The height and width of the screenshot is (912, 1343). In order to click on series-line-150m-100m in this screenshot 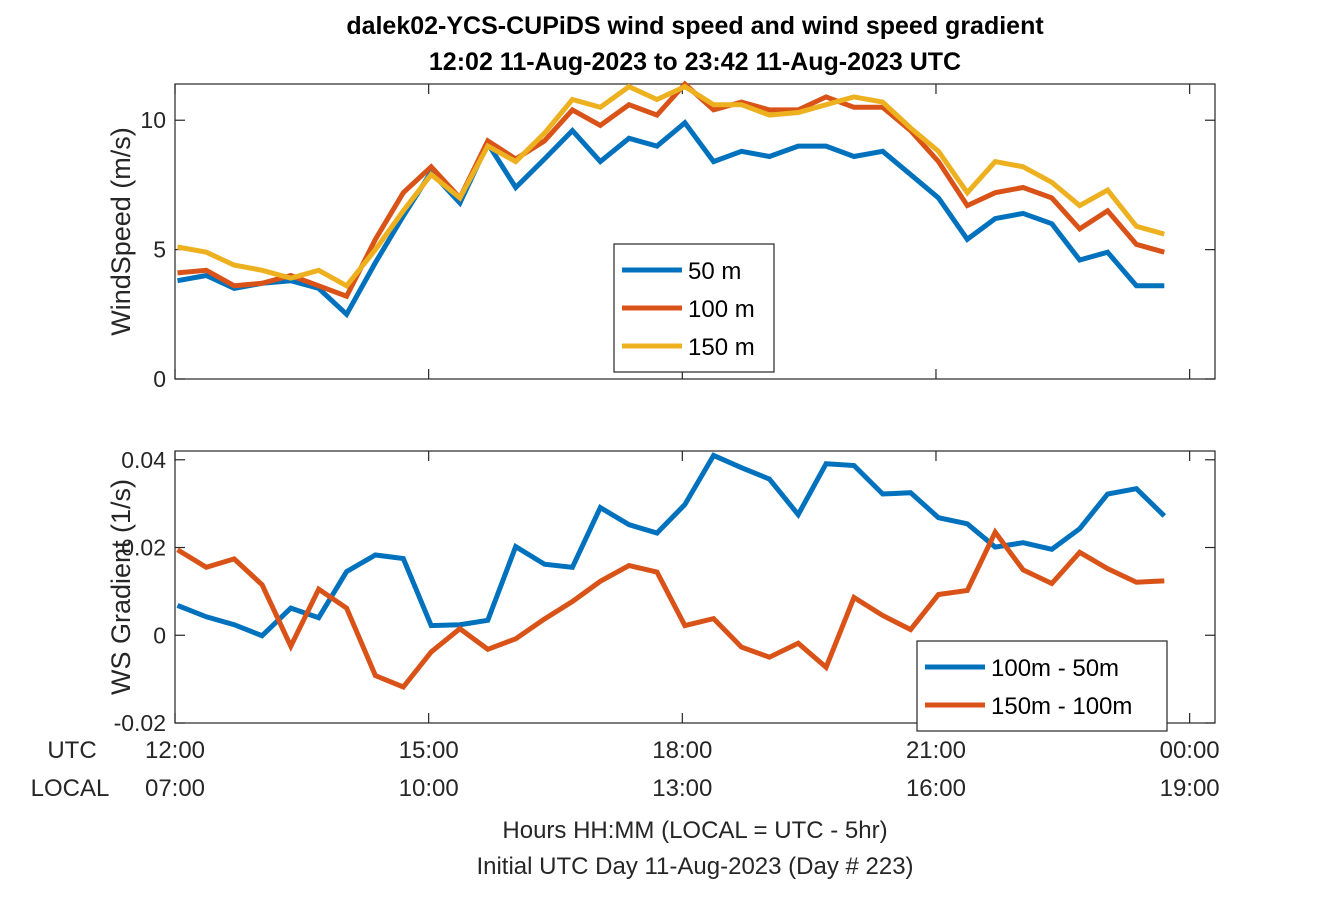, I will do `click(670, 609)`.